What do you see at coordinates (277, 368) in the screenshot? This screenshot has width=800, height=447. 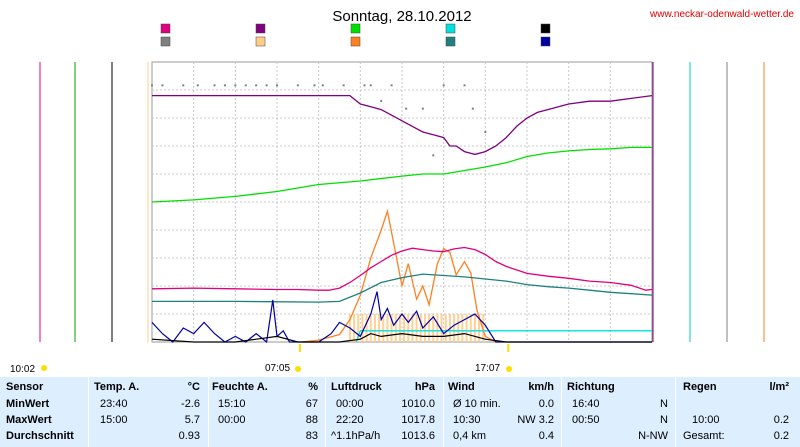 I see `sunrise-time: 07:05` at bounding box center [277, 368].